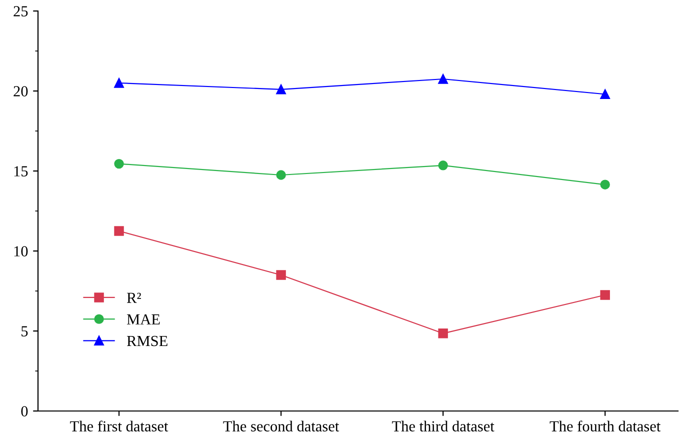 This screenshot has width=684, height=441. I want to click on y-tick-label: 10, so click(21, 251).